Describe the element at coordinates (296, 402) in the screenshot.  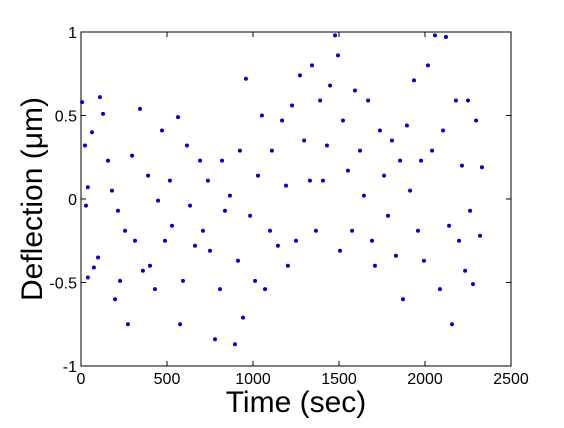
I see `x-axis-label: Time (sec)` at that location.